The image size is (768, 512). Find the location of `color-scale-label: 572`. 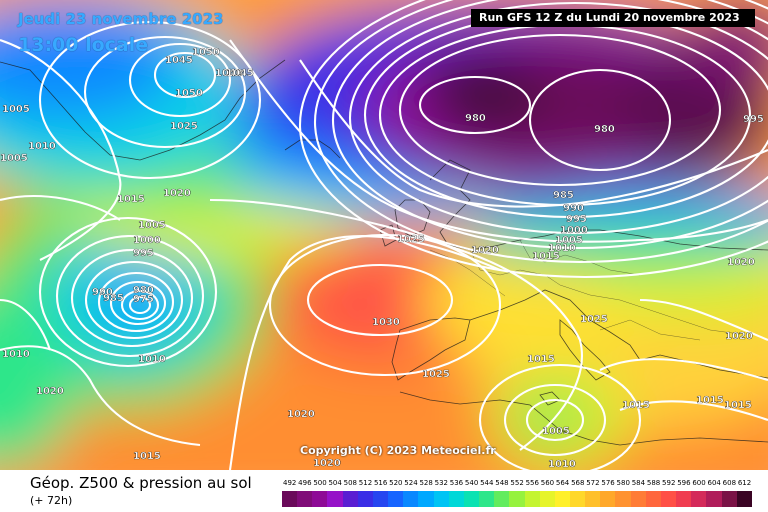

color-scale-label: 572 is located at coordinates (593, 483).